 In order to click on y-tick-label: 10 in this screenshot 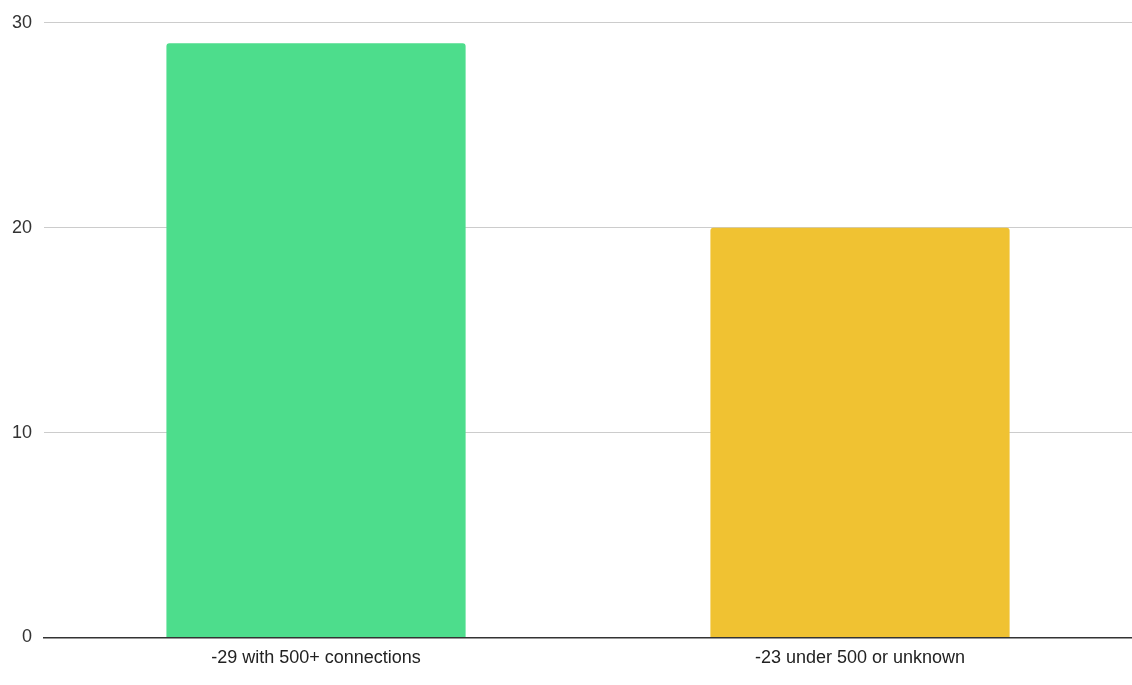, I will do `click(22, 431)`.